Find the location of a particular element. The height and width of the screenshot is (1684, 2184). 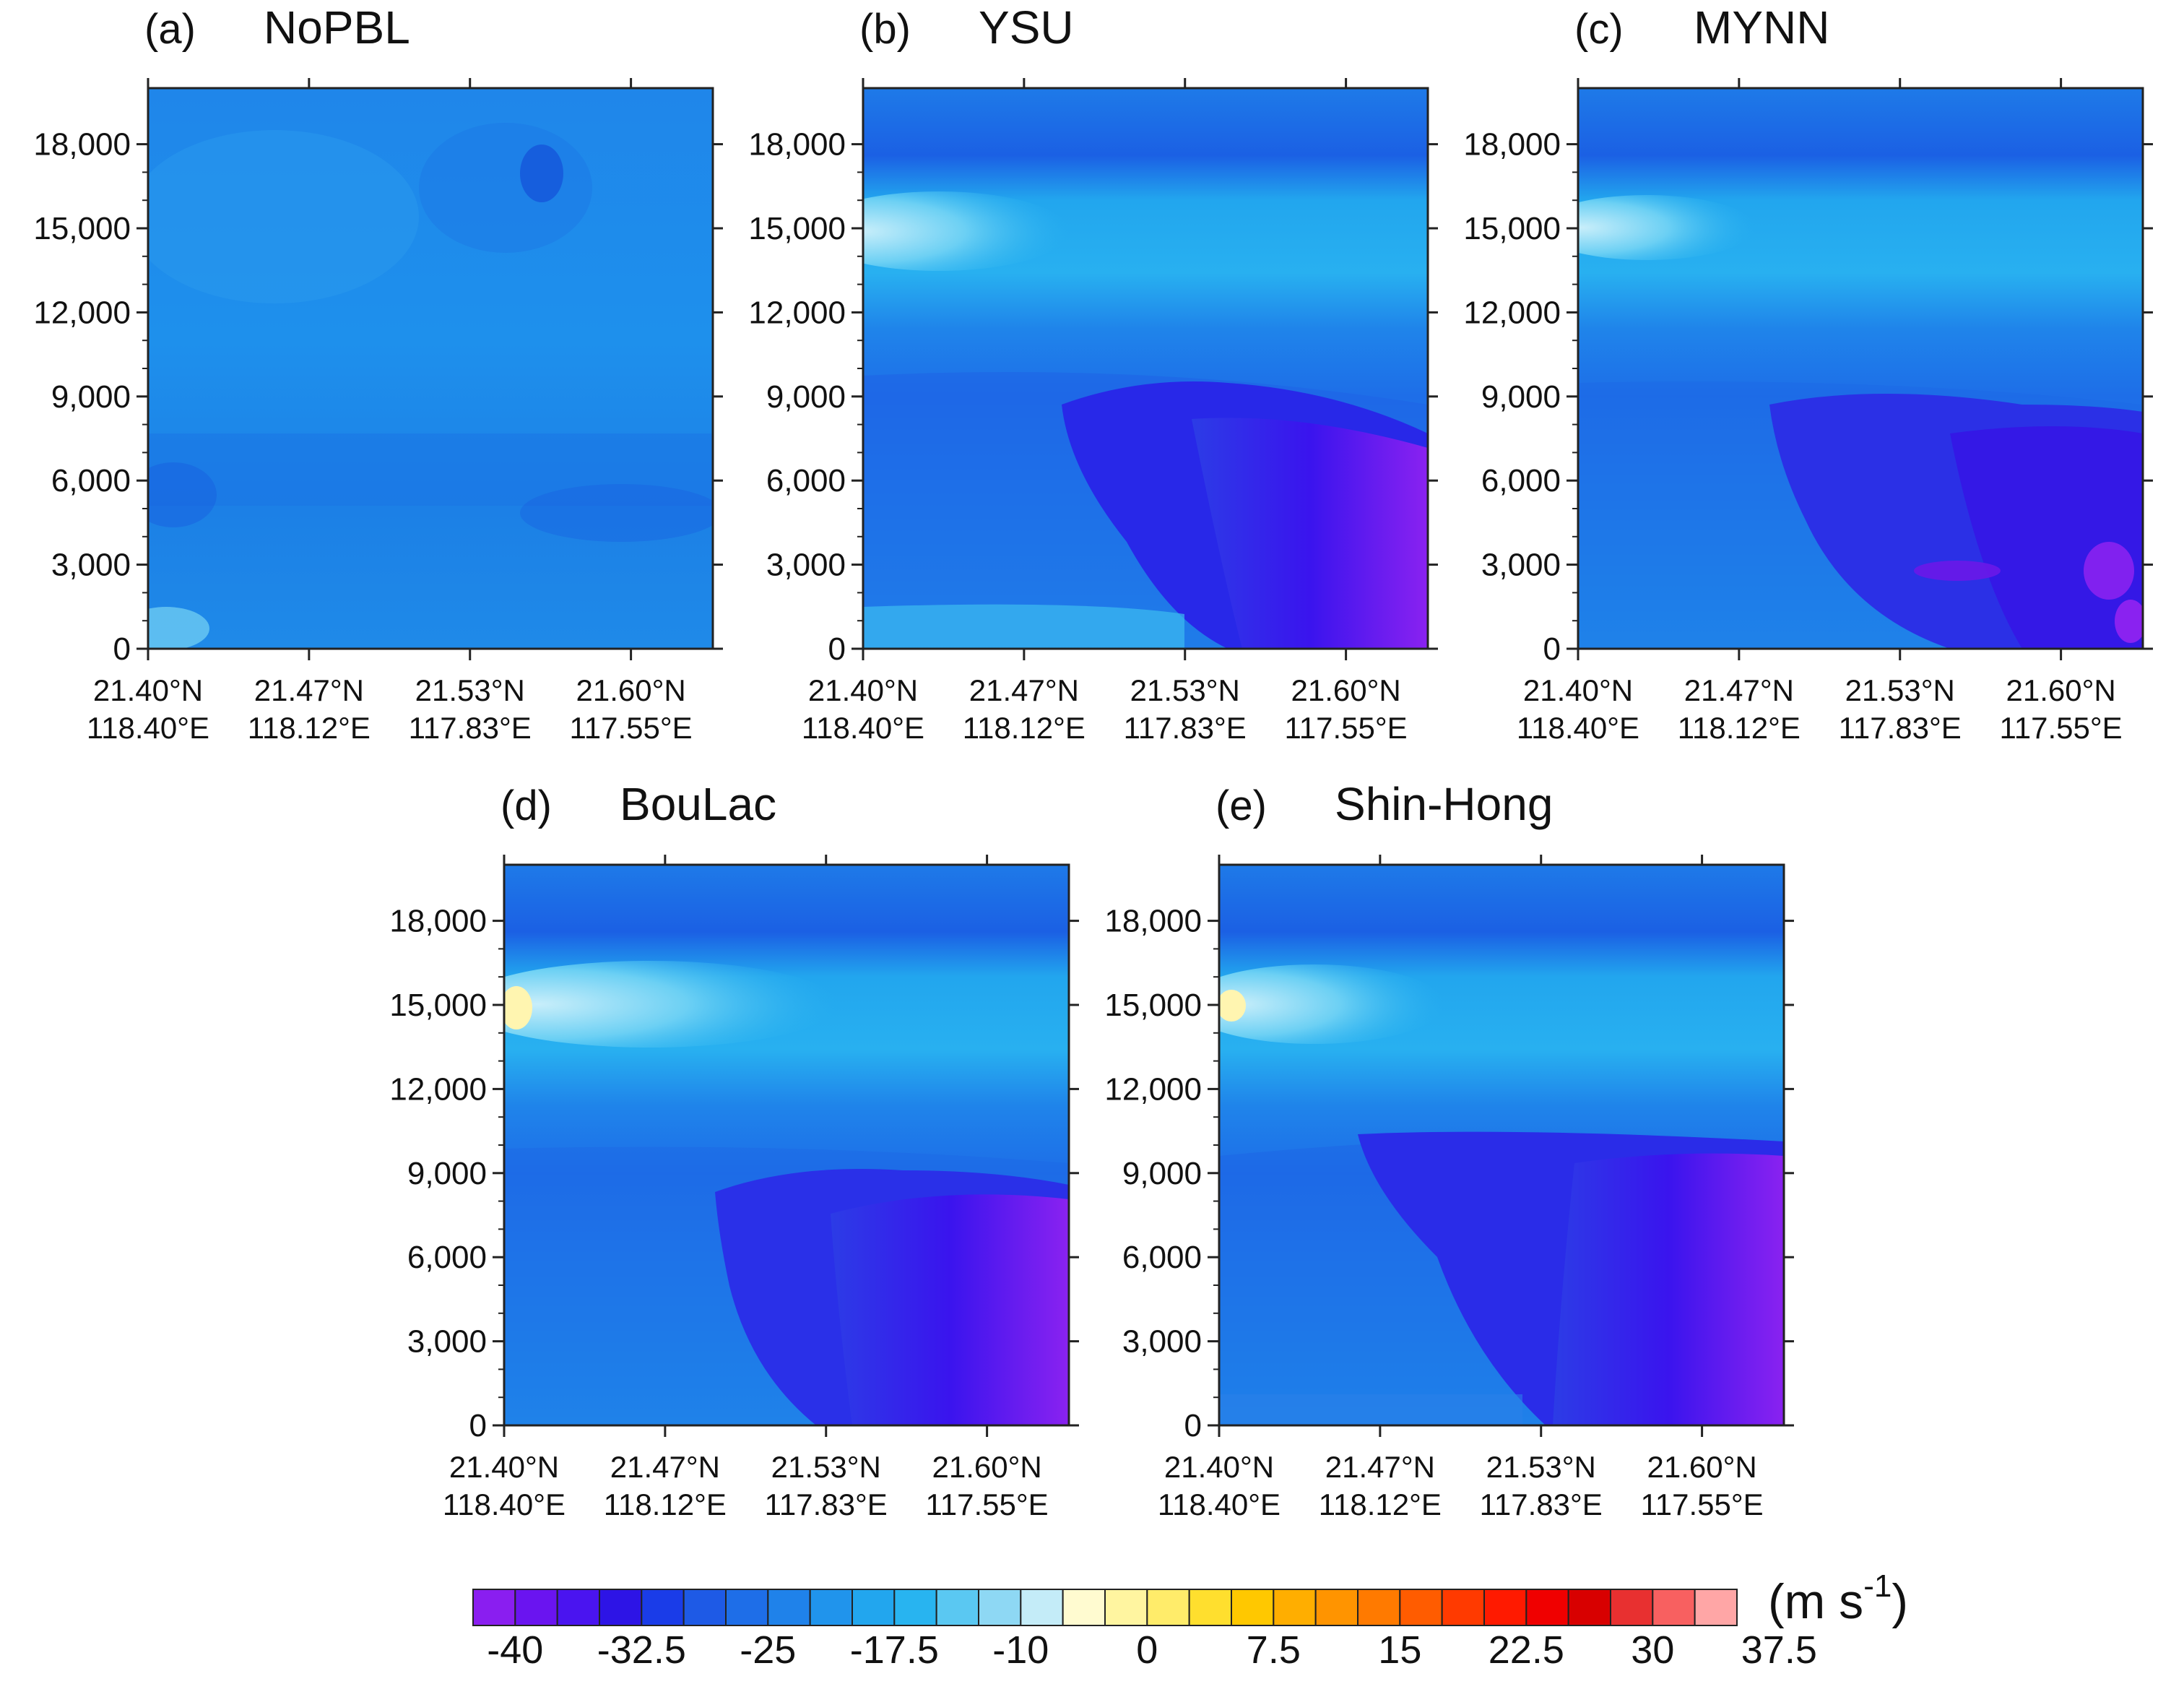

panel-label: (e) is located at coordinates (1241, 805).